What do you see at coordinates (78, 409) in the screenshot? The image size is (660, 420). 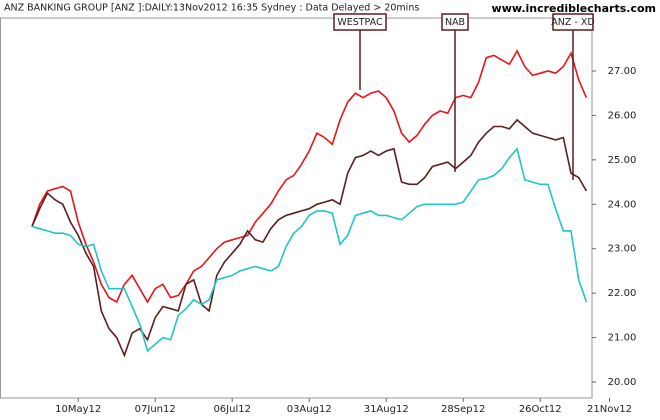 I see `x-tick-label: 10May12` at bounding box center [78, 409].